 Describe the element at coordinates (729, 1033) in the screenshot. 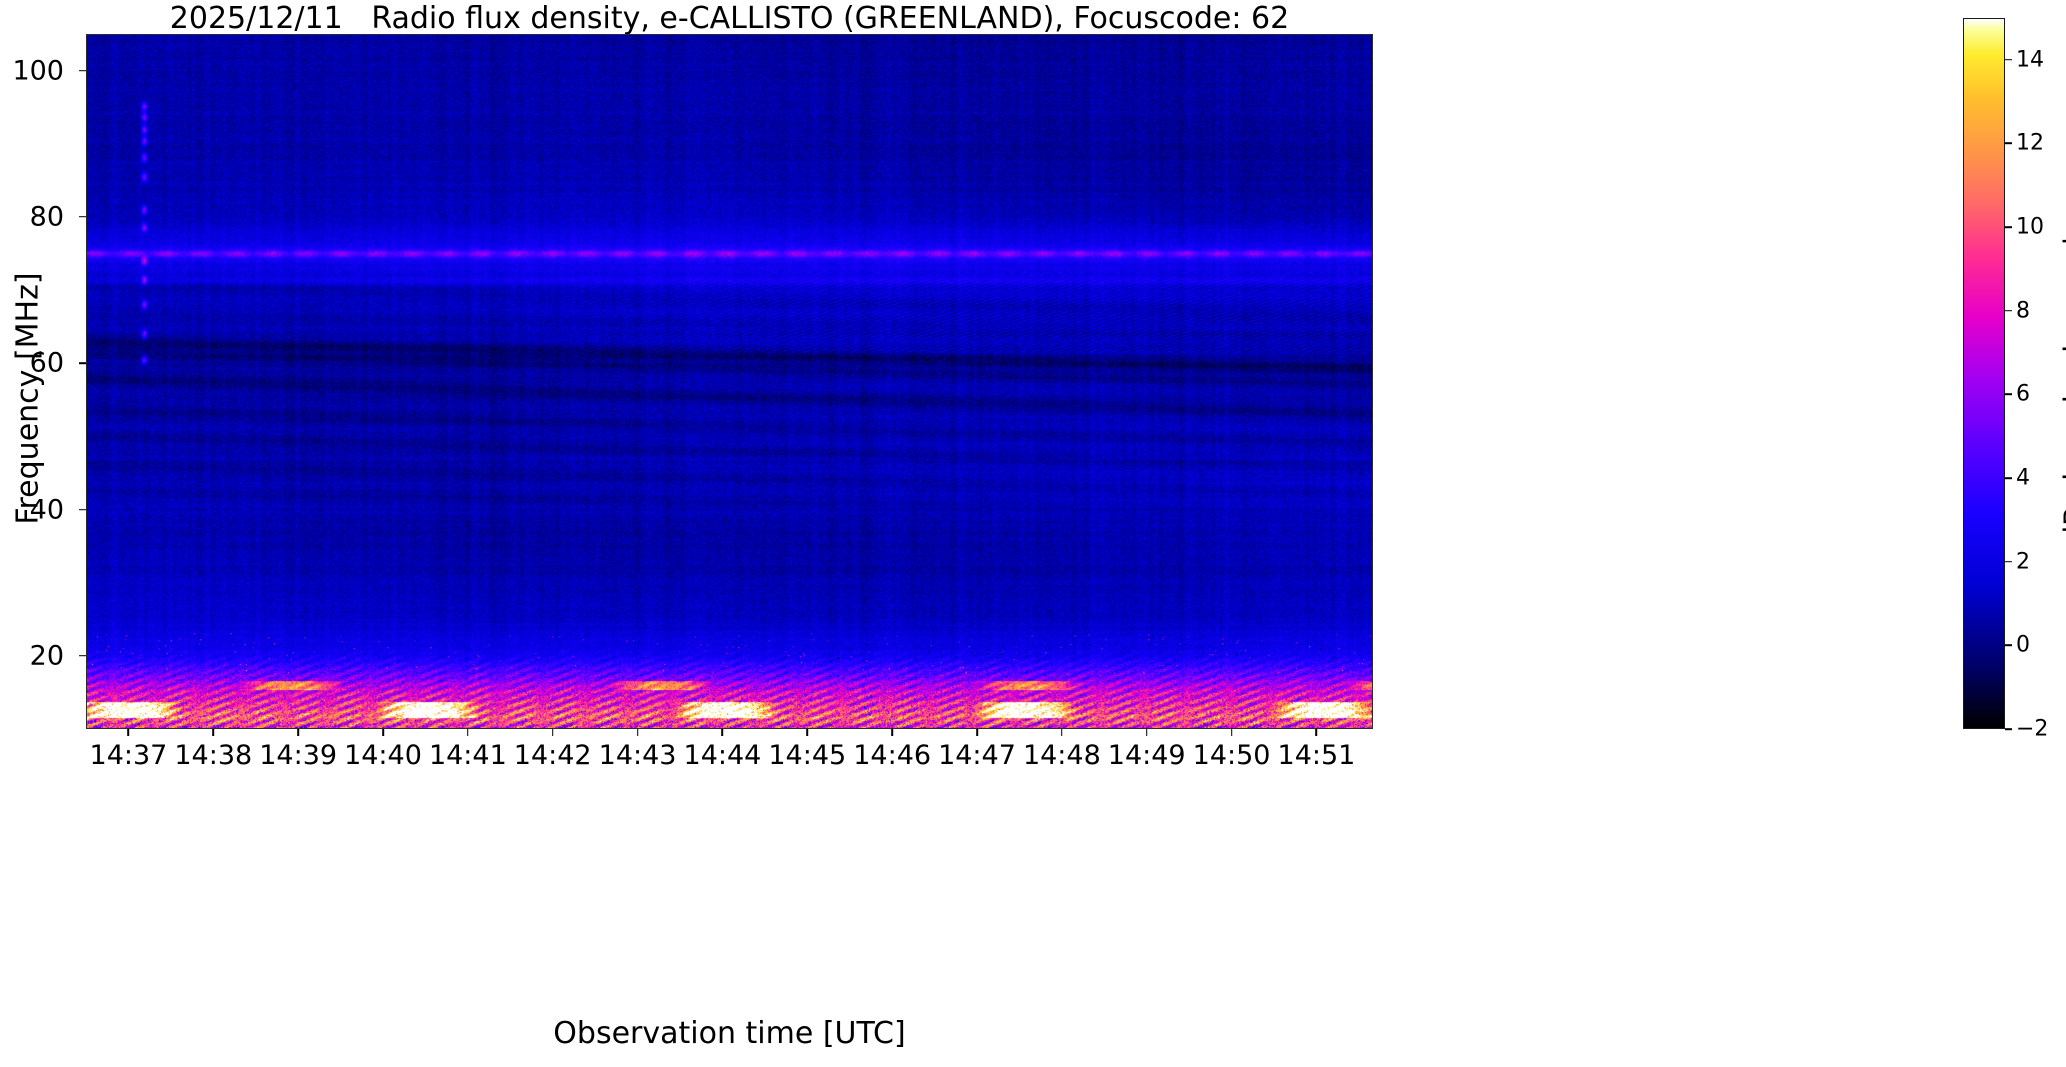

I see `x-axis-label: Observation time [UTC]` at that location.